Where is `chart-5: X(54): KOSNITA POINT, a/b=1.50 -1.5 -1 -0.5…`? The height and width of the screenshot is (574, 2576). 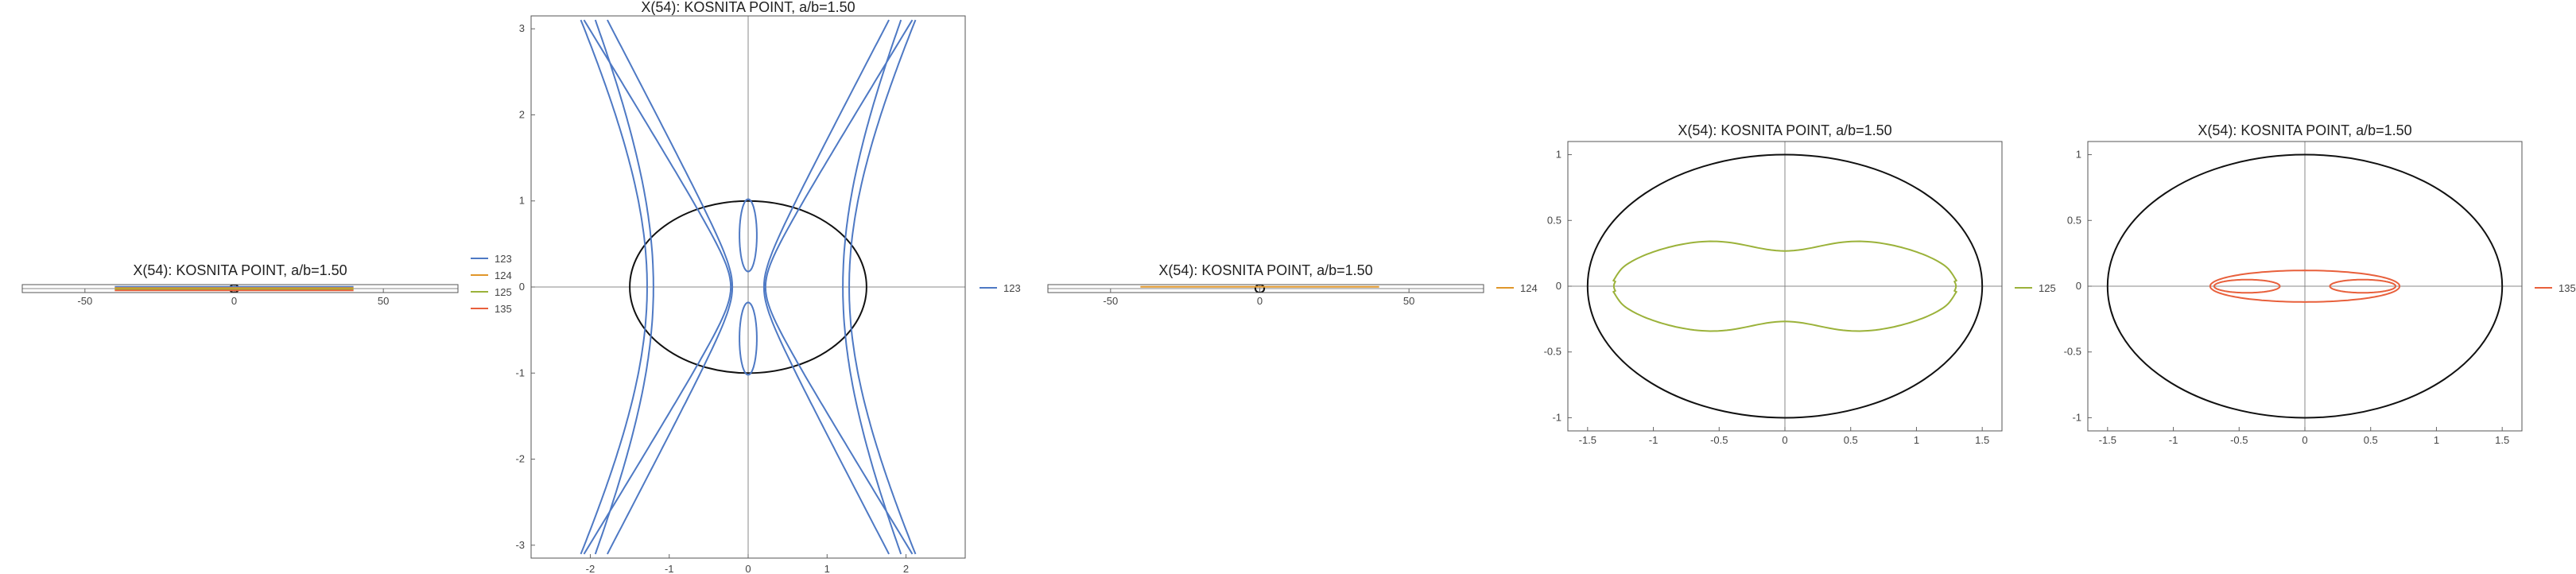
chart-5: X(54): KOSNITA POINT, a/b=1.50 -1.5 -1 -0.5… is located at coordinates (2320, 284).